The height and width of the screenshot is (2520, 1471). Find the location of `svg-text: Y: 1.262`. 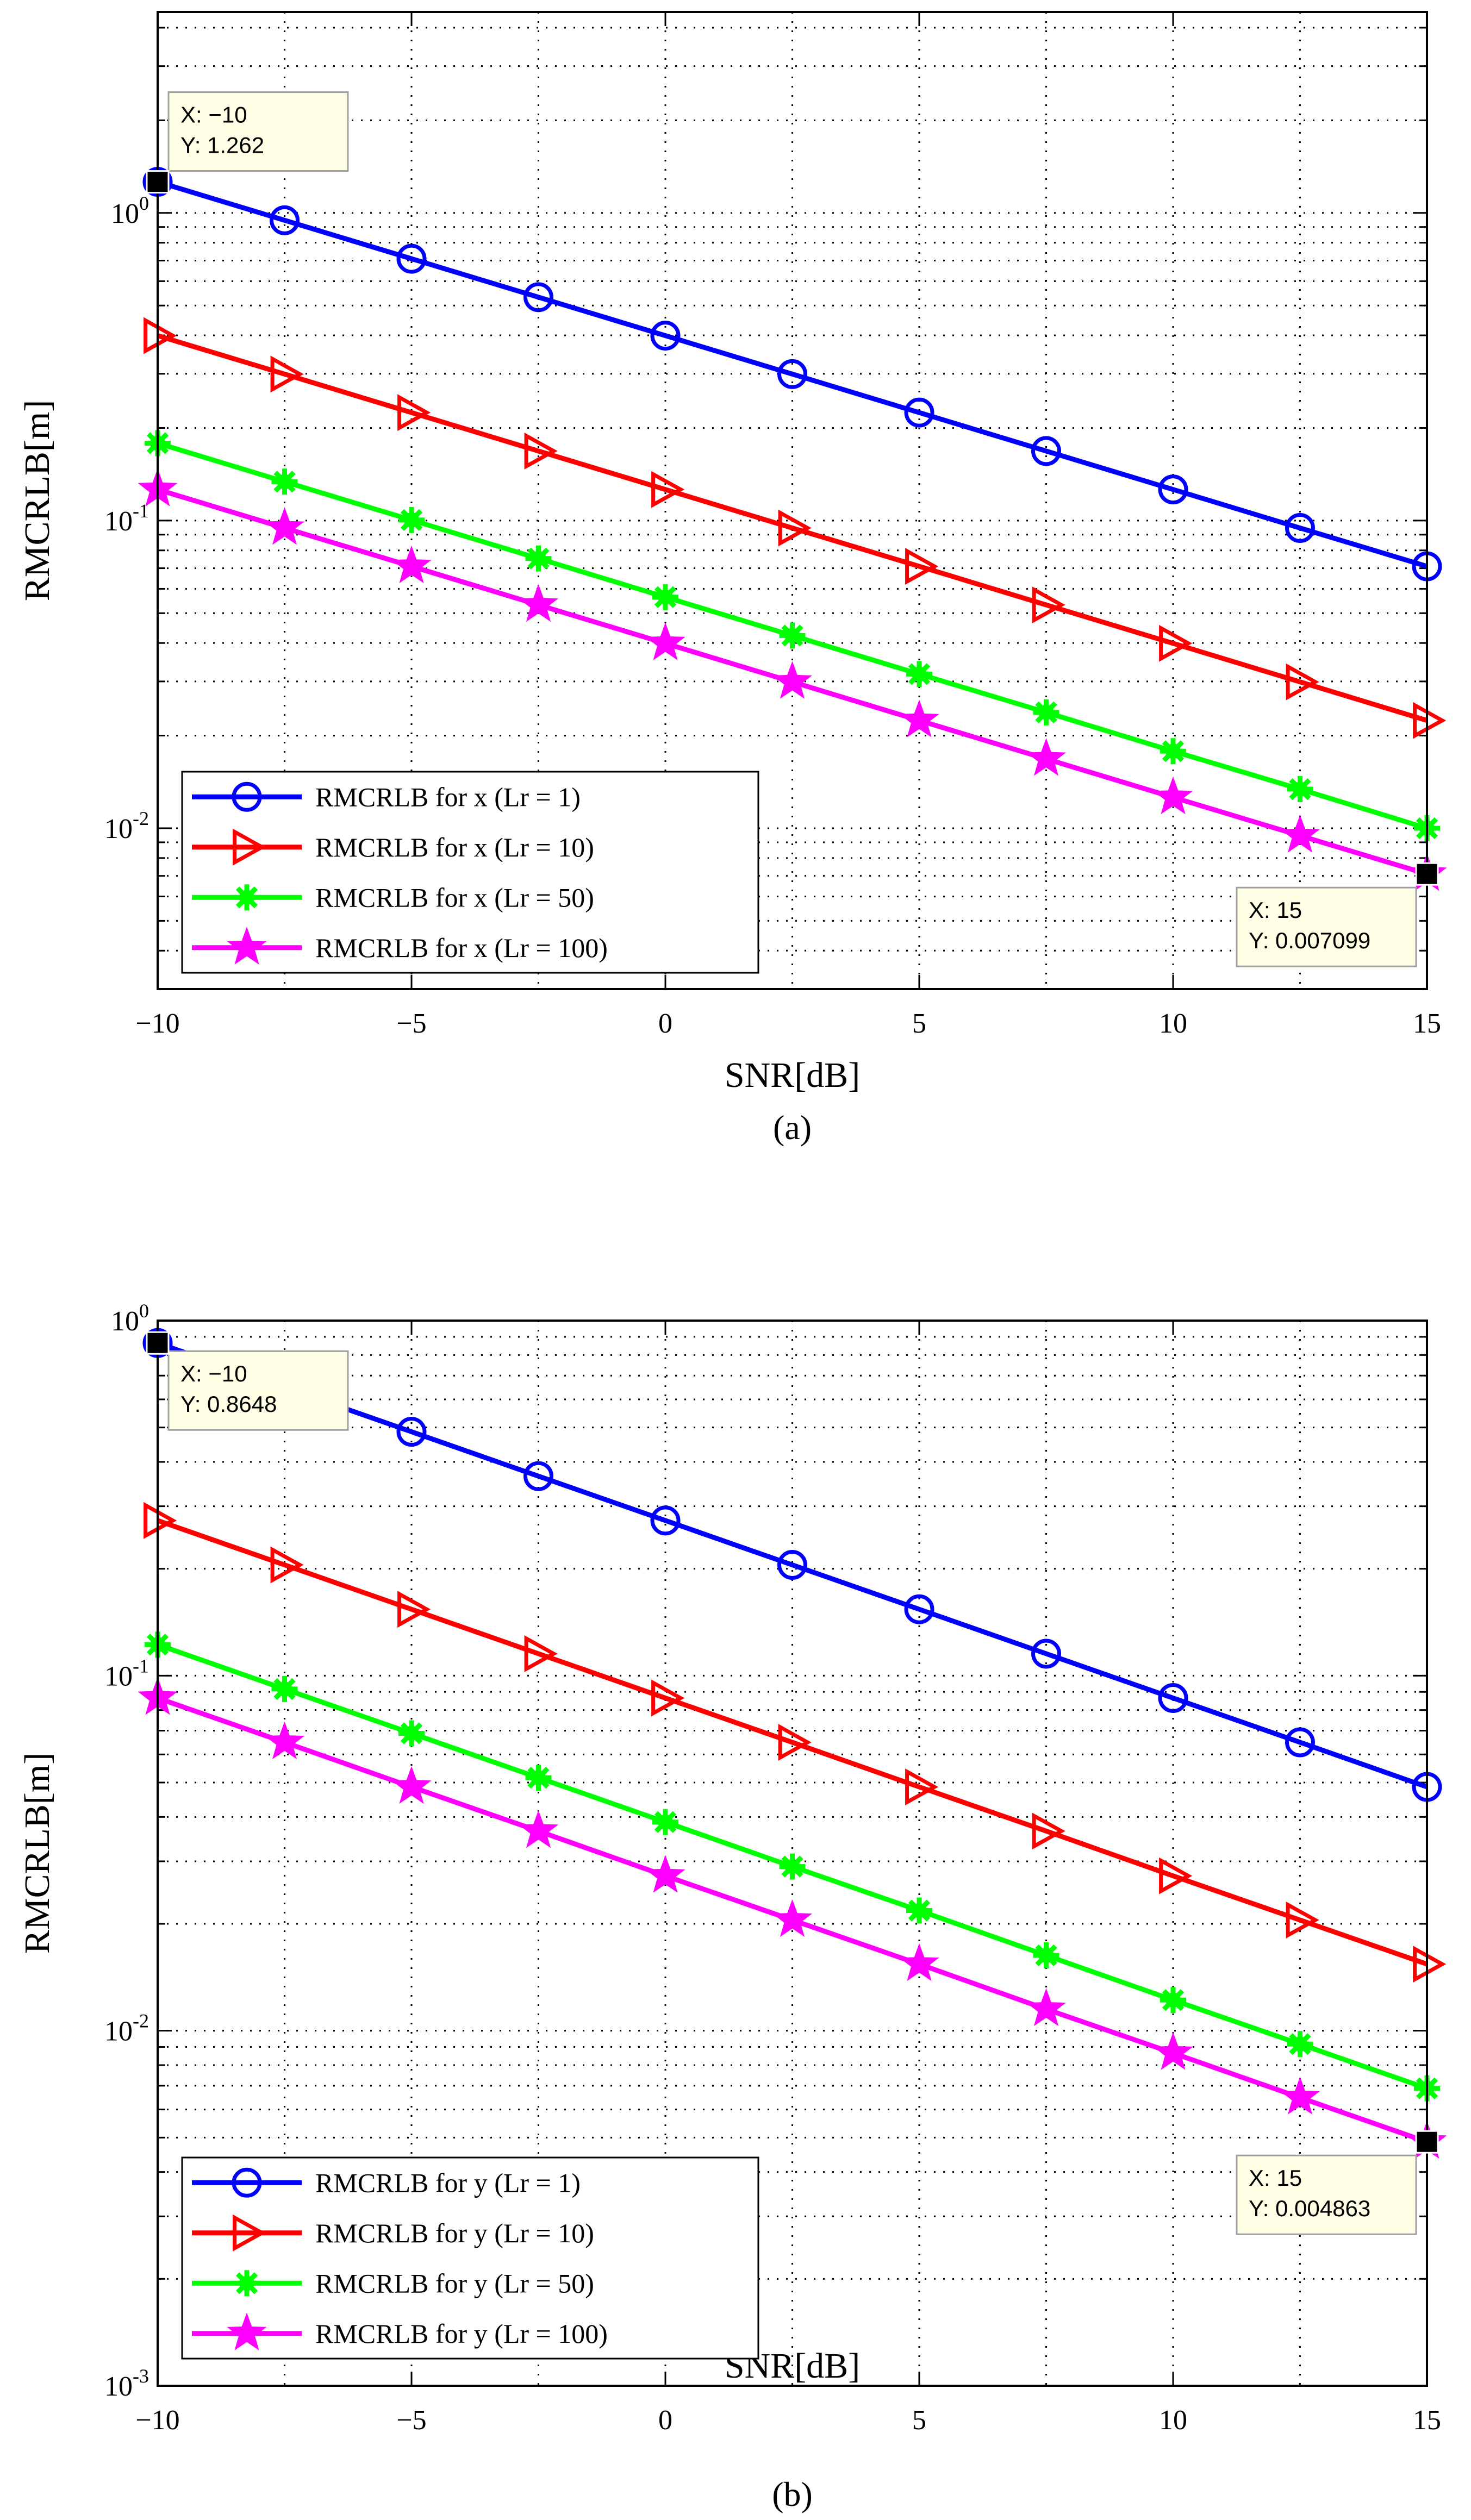

svg-text: Y: 1.262 is located at coordinates (222, 145).